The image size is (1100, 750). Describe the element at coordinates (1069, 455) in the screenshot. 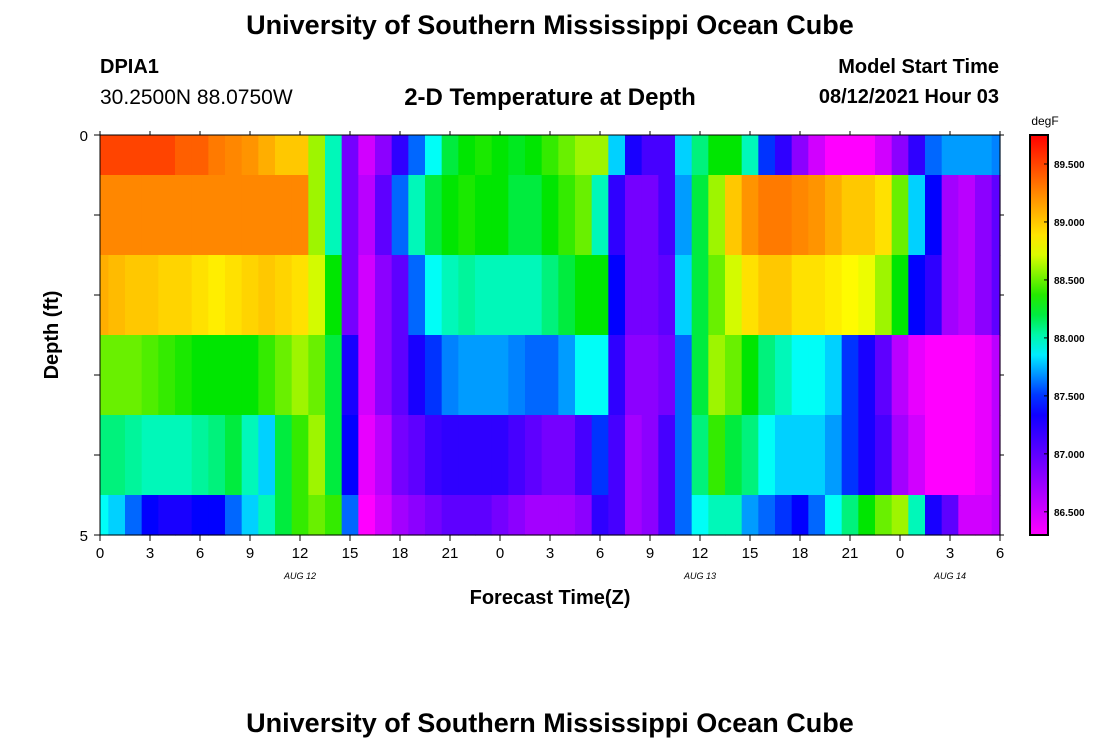

I see `colorbar-tick-label: 87.000` at that location.